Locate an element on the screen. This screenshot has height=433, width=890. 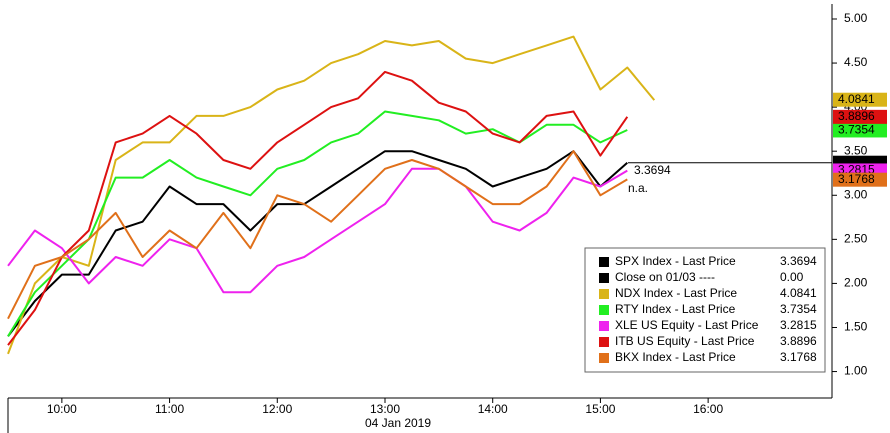
legend-label: ITB US Equity - Last Price is located at coordinates (685, 341).